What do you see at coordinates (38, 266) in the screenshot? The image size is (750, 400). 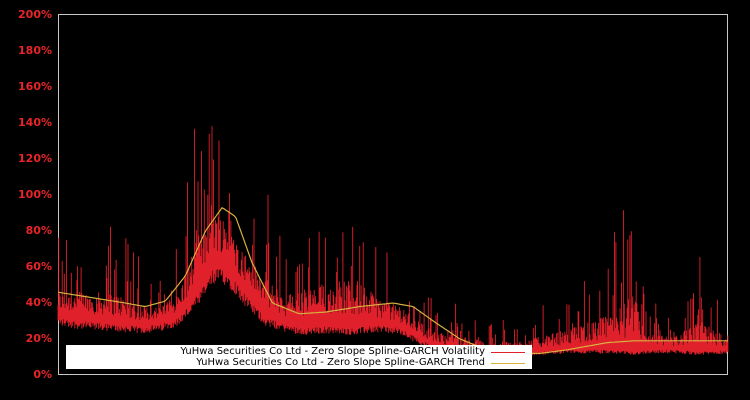 I see `y-tick-label: 60%` at bounding box center [38, 266].